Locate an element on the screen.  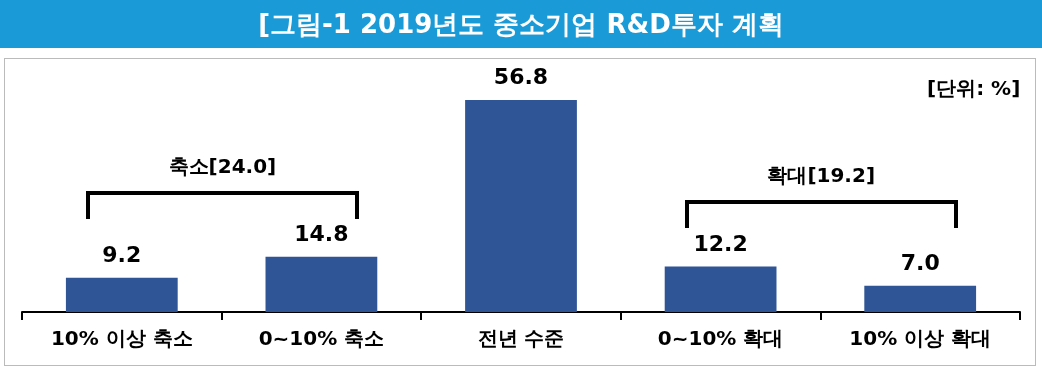
annotation: 축소[24.0] is located at coordinates (222, 166).